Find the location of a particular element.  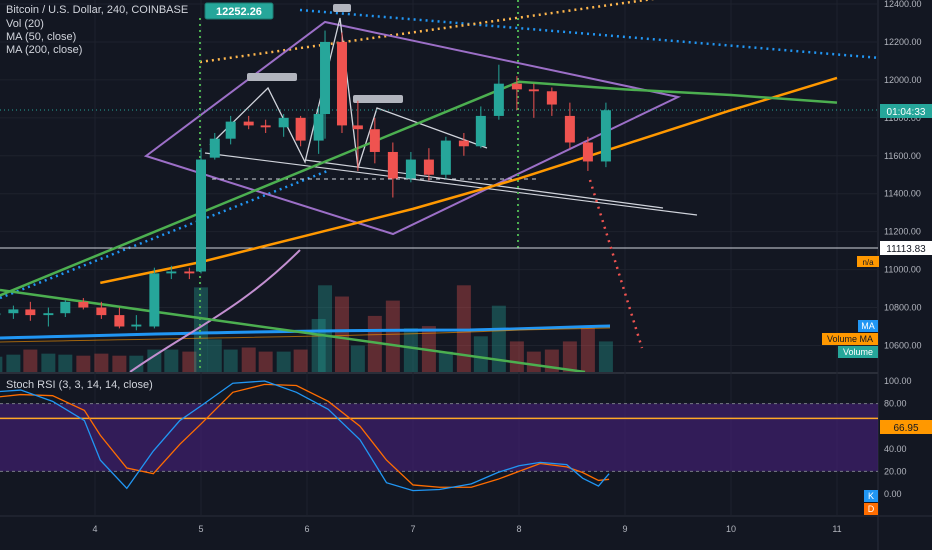

vol-badge-ma-bg is located at coordinates (868, 326).